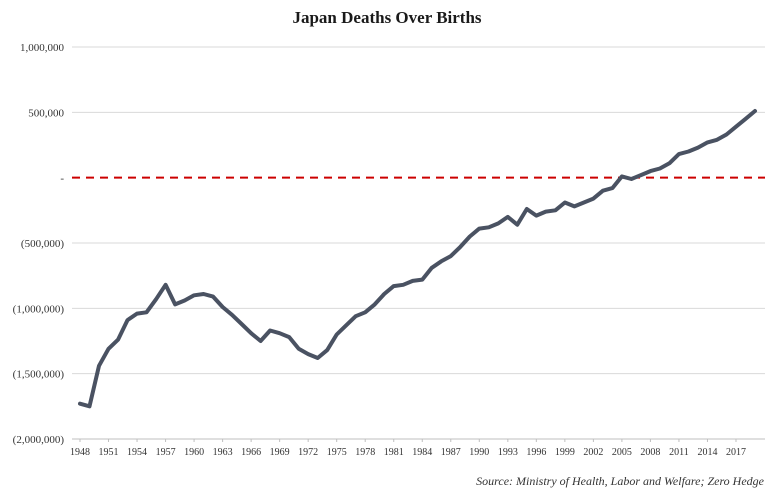  Describe the element at coordinates (736, 452) in the screenshot. I see `x-tick-label: 2017` at that location.